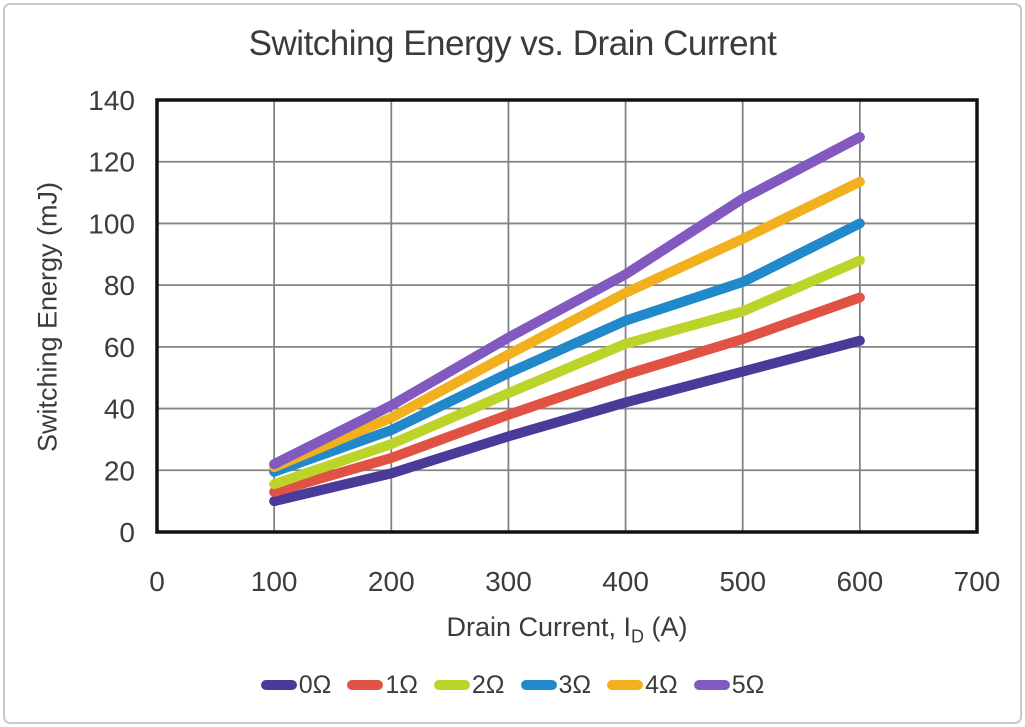 The image size is (1025, 727). Describe the element at coordinates (625, 581) in the screenshot. I see `x-tick-label: 400` at that location.